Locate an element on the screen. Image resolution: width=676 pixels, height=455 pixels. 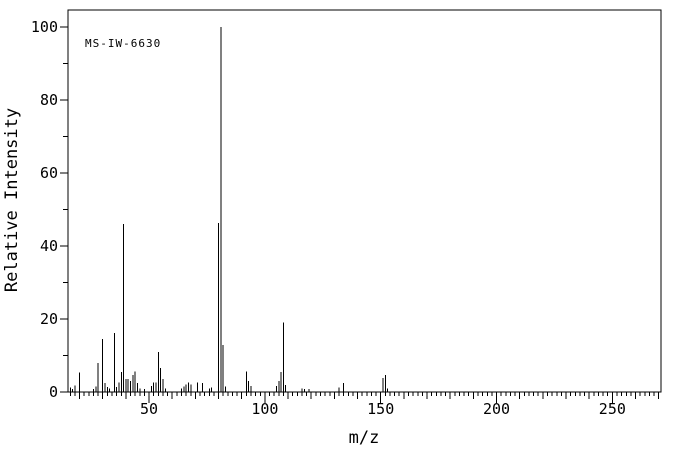
x-tick-label: 150 is located at coordinates (380, 409).